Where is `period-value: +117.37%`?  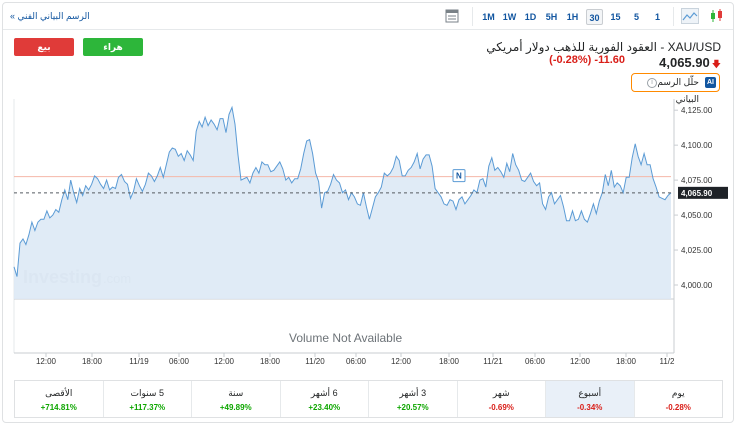
period-value: +117.37% is located at coordinates (147, 407).